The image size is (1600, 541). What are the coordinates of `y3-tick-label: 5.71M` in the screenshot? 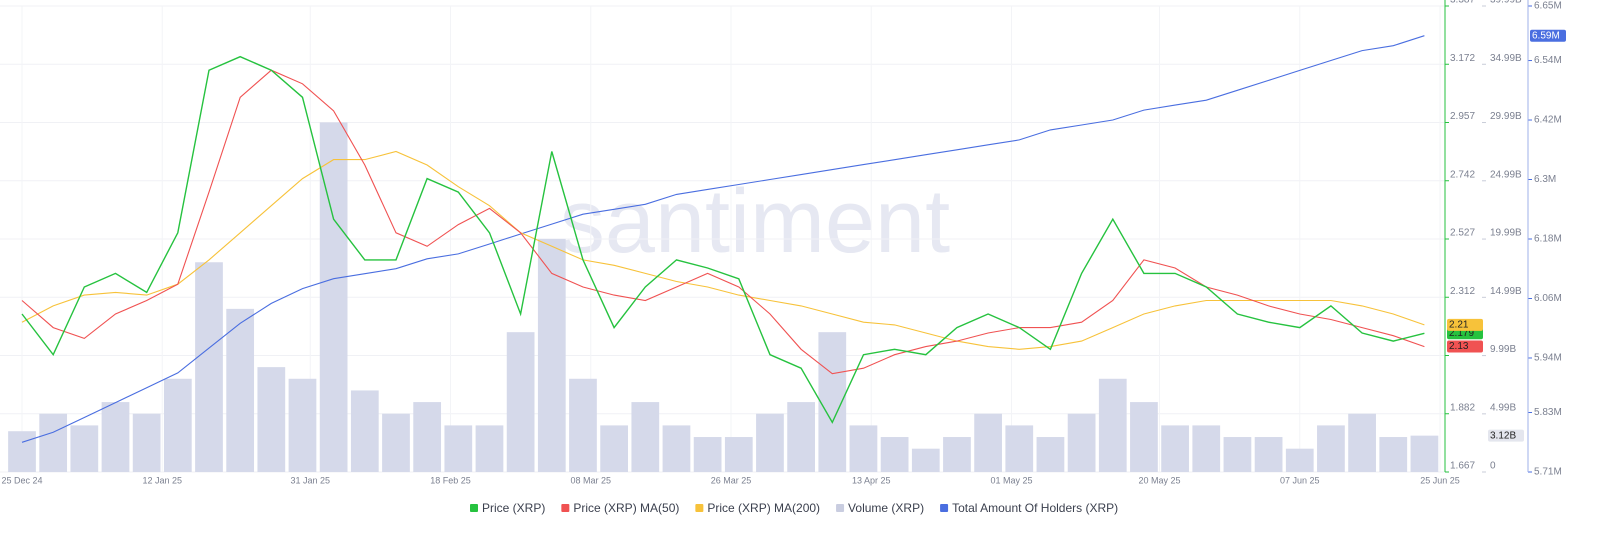 It's located at (1548, 472).